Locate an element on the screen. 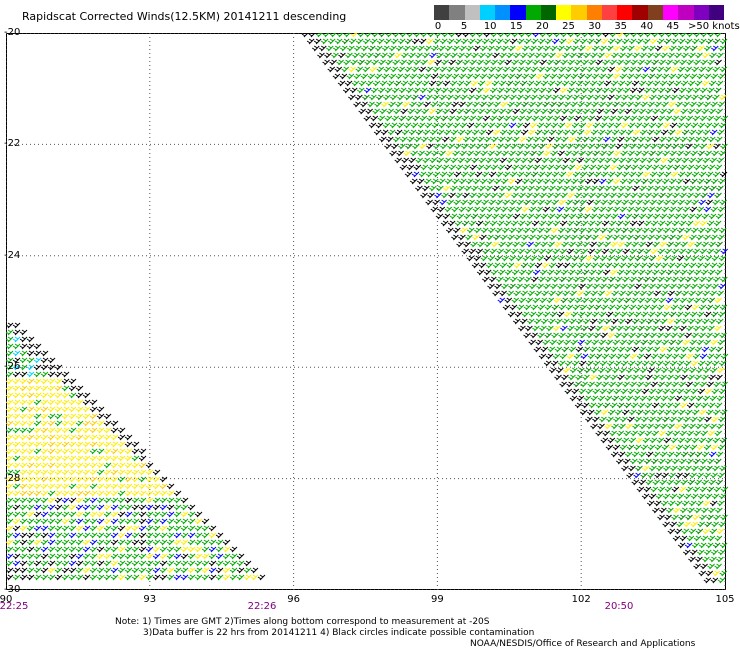  colorbar-tick-label: 25 is located at coordinates (568, 26).